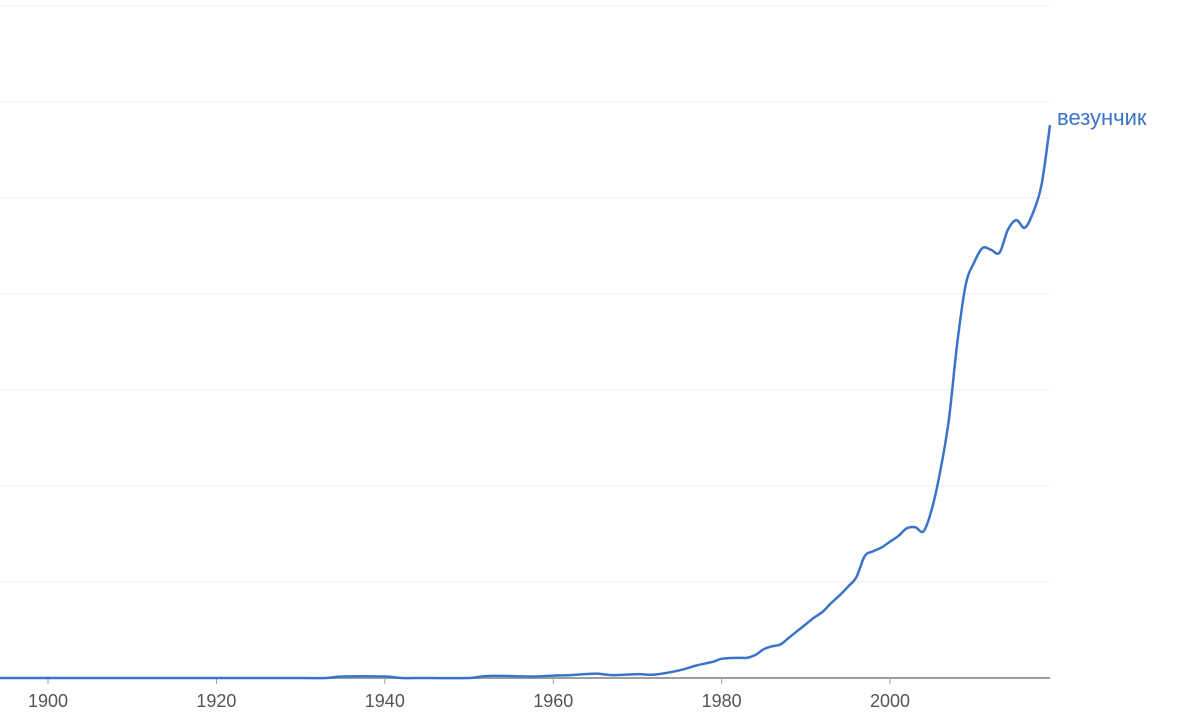 The image size is (1200, 728). What do you see at coordinates (553, 701) in the screenshot?
I see `x-tick-label: 1960` at bounding box center [553, 701].